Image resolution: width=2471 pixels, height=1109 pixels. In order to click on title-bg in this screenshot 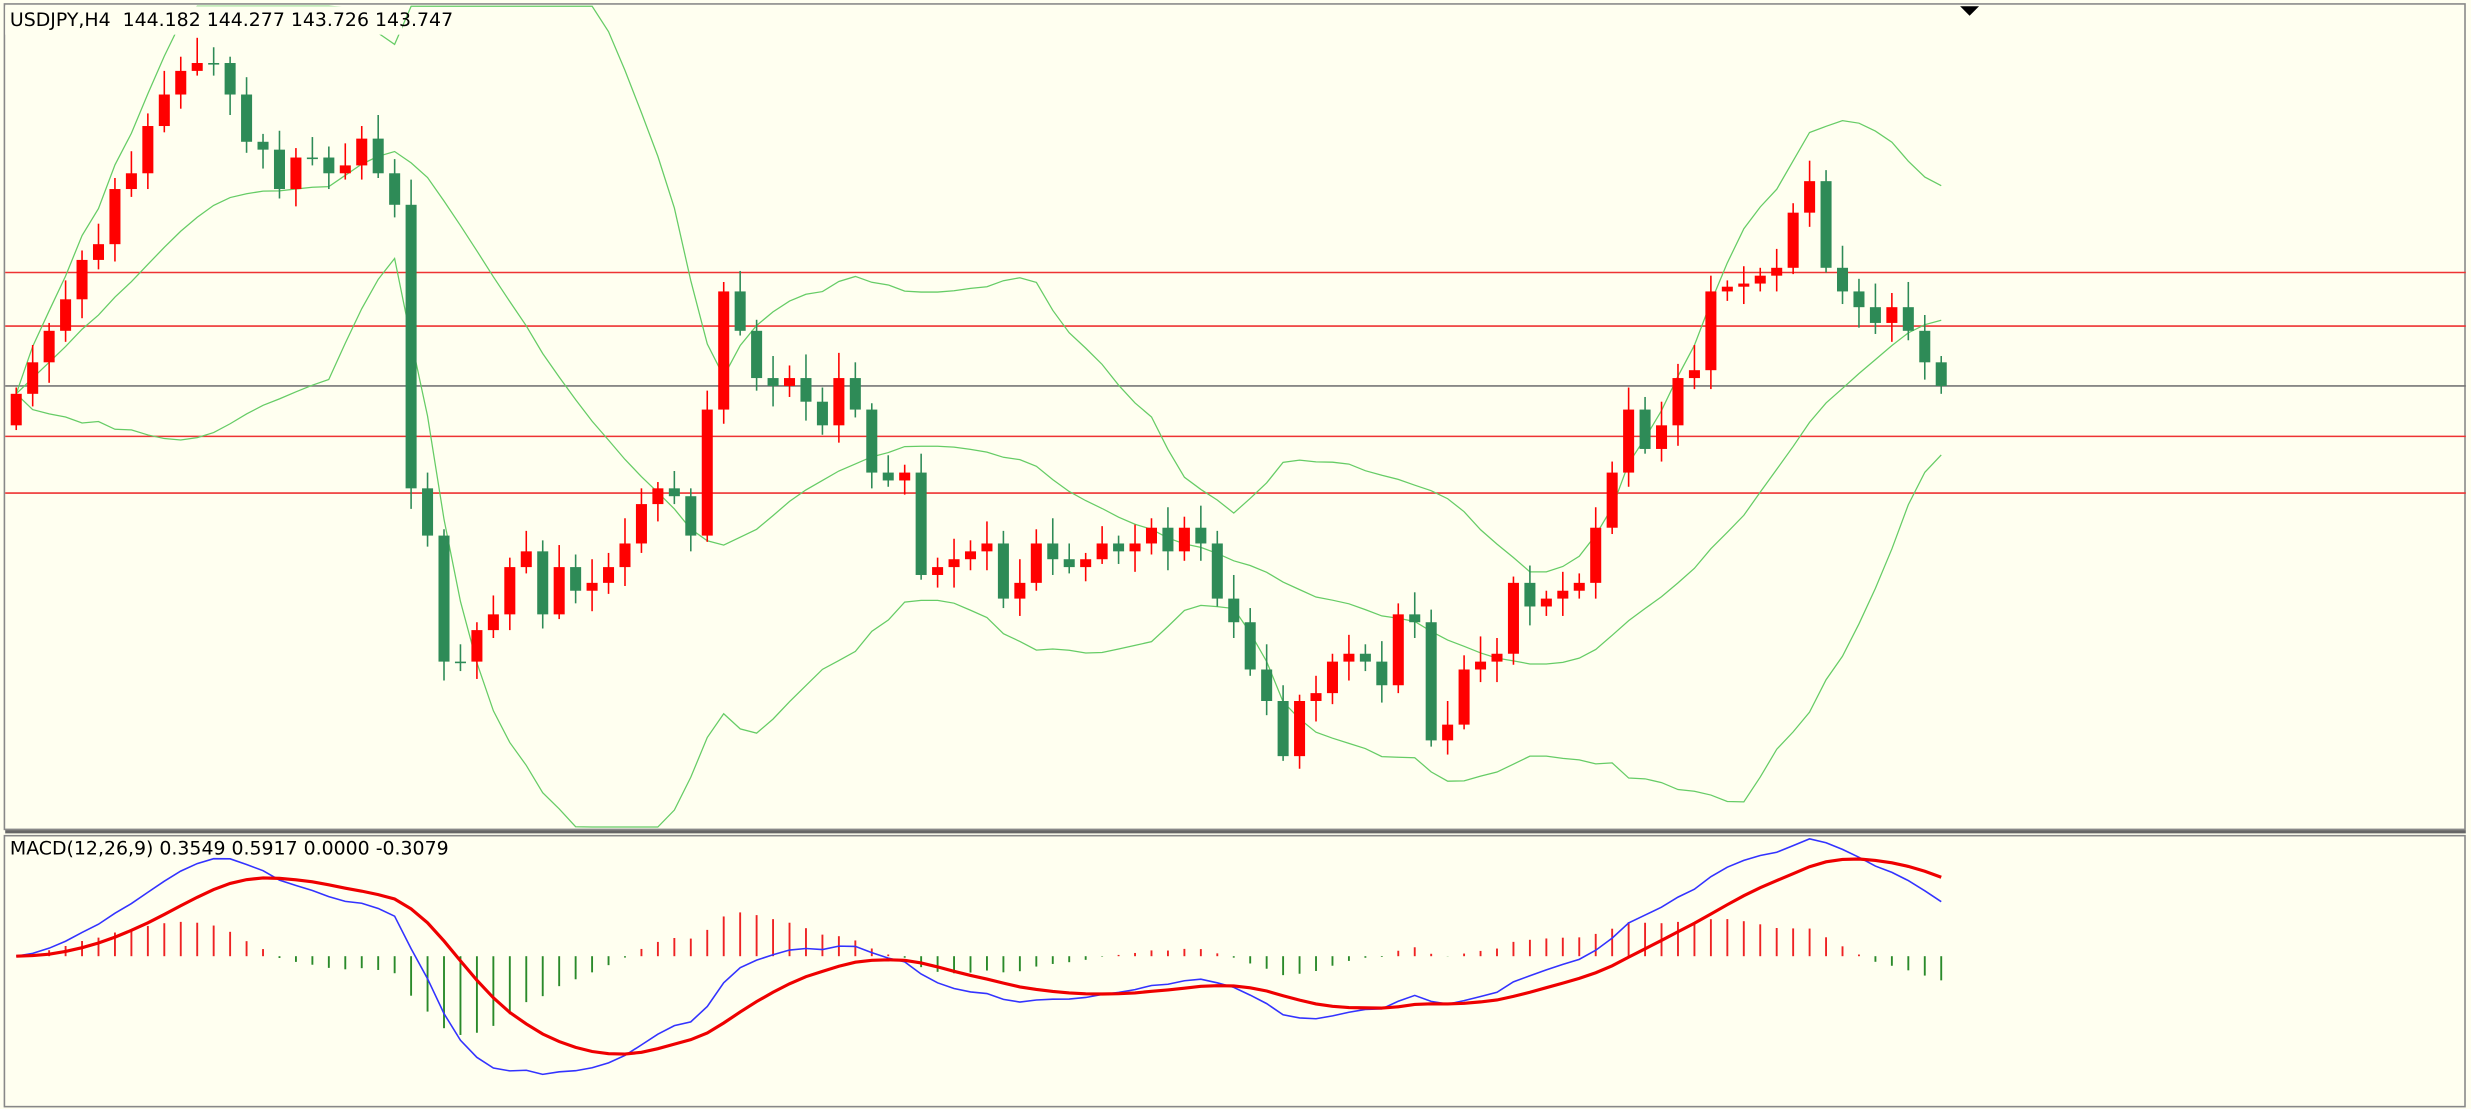, I will do `click(204, 20)`.